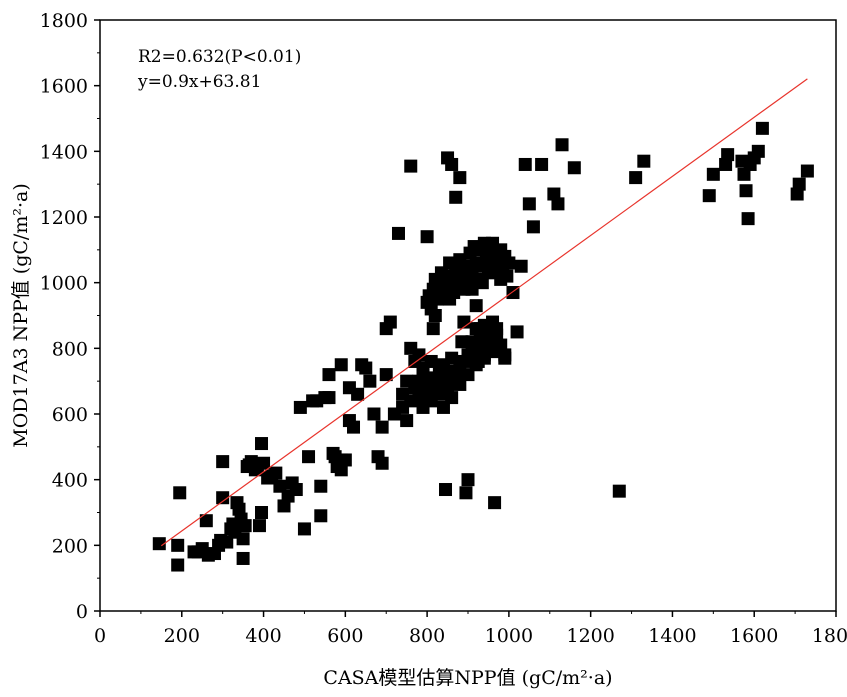 The width and height of the screenshot is (847, 697). Describe the element at coordinates (263, 636) in the screenshot. I see `x-tick-label: 400` at that location.